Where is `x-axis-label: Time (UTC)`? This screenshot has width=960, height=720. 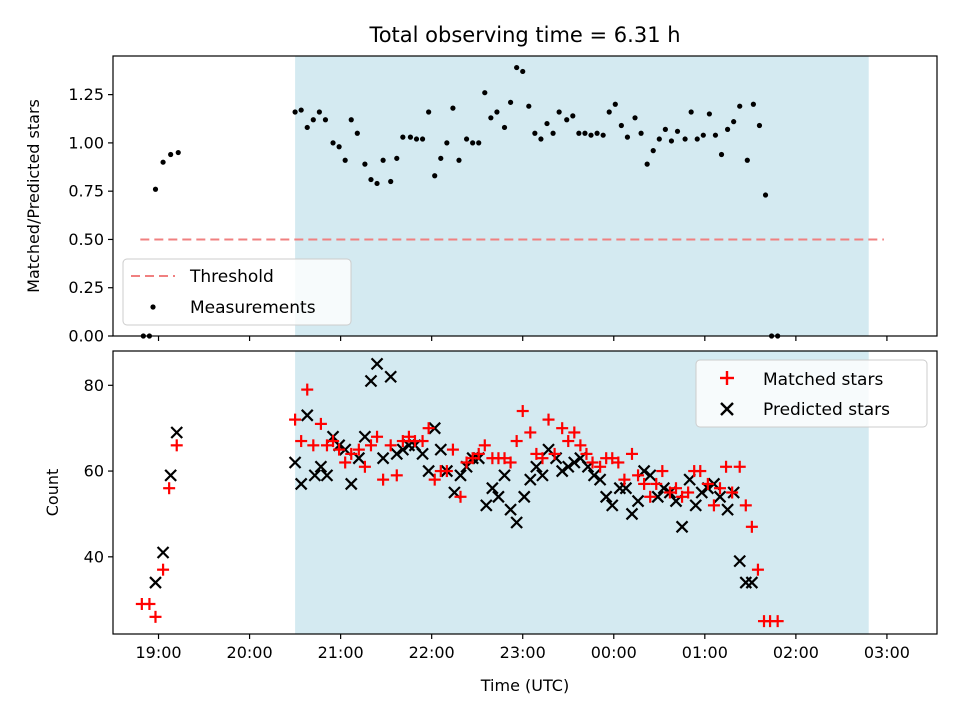 x-axis-label: Time (UTC) is located at coordinates (524, 685).